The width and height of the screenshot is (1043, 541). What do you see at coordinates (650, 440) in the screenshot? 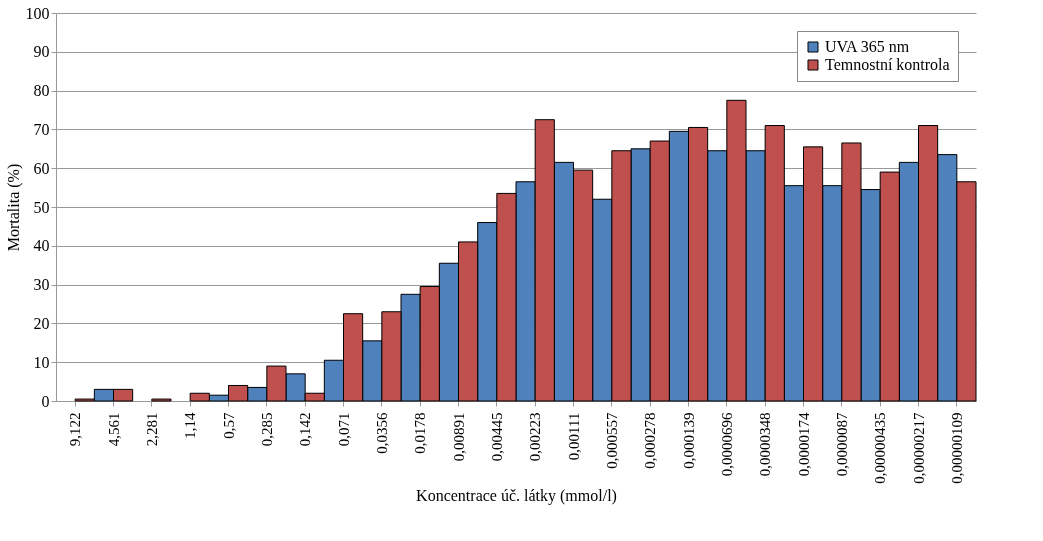
I see `x-tick-label: 0,000278` at bounding box center [650, 440].